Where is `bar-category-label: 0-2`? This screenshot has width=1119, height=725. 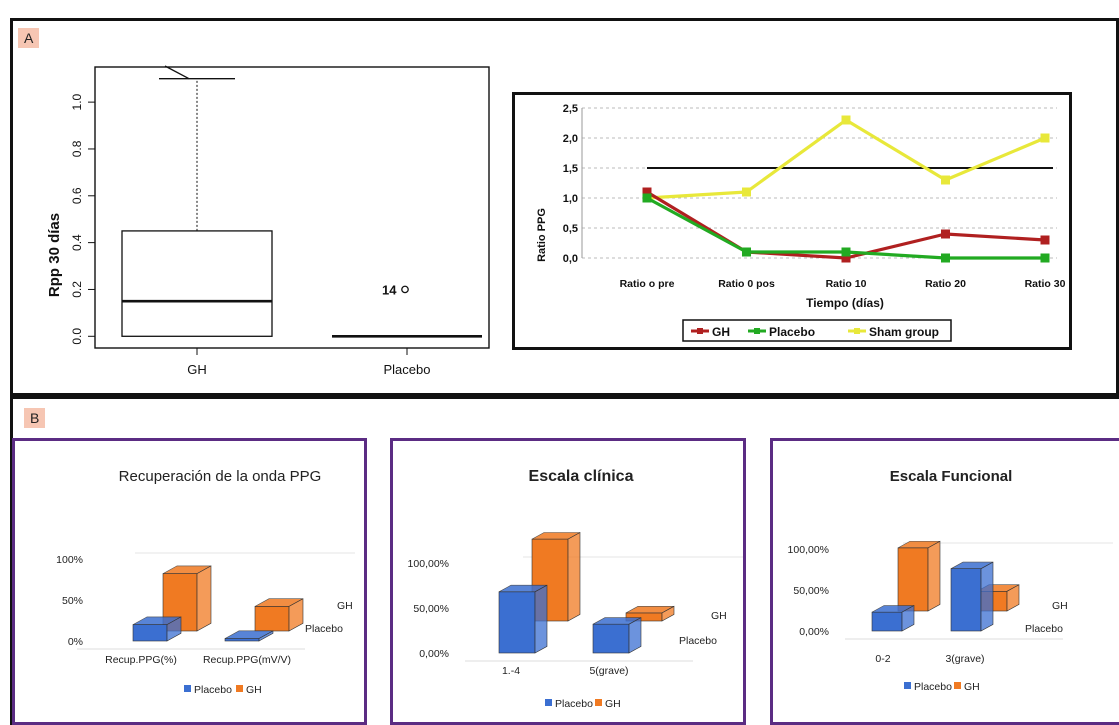 bar-category-label: 0-2 is located at coordinates (882, 659).